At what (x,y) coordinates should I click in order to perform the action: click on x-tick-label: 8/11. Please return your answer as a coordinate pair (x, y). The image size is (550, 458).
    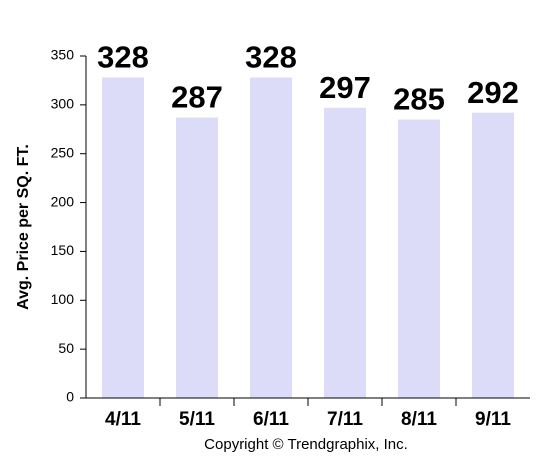
    Looking at the image, I should click on (419, 419).